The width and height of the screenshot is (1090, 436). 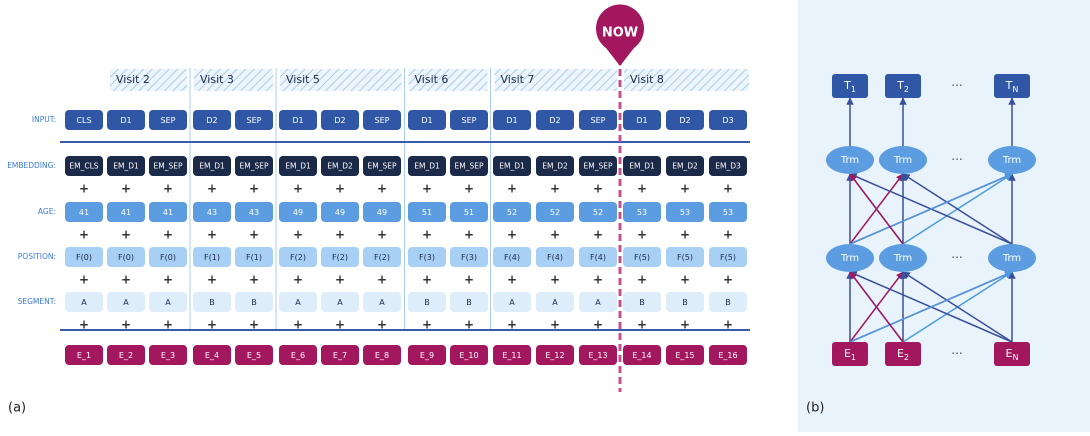 I want to click on token-text: F(4), so click(x=512, y=257).